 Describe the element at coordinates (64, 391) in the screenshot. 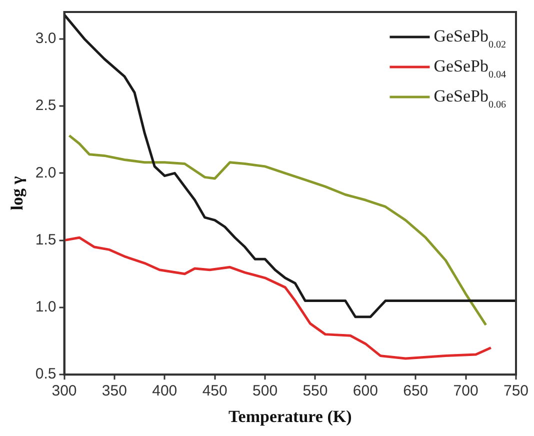

I see `x-tick-label: 300` at that location.